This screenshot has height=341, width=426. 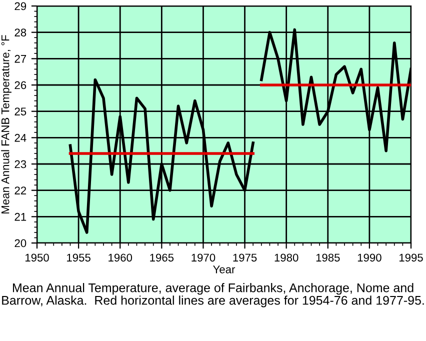 What do you see at coordinates (370, 258) in the screenshot?
I see `x-tick-label: 1990` at bounding box center [370, 258].